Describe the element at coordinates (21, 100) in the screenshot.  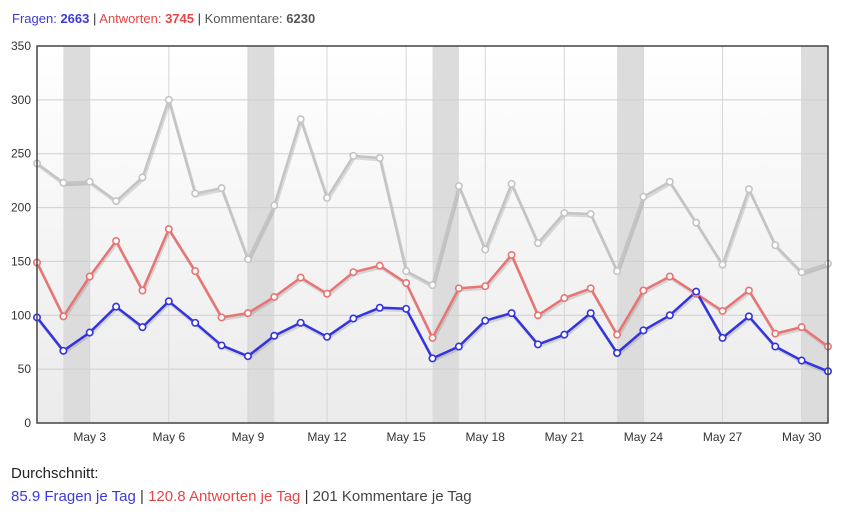
I see `y-tick-label: 300` at that location.